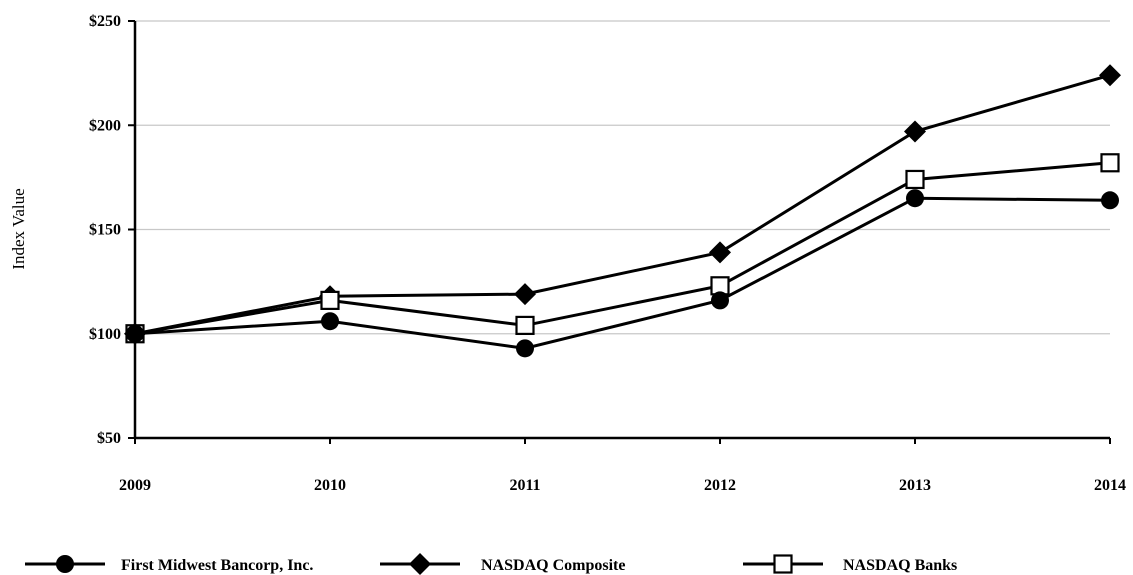  I want to click on y-tick-labels: $50 $100 $150 $200 $250, so click(105, 230).